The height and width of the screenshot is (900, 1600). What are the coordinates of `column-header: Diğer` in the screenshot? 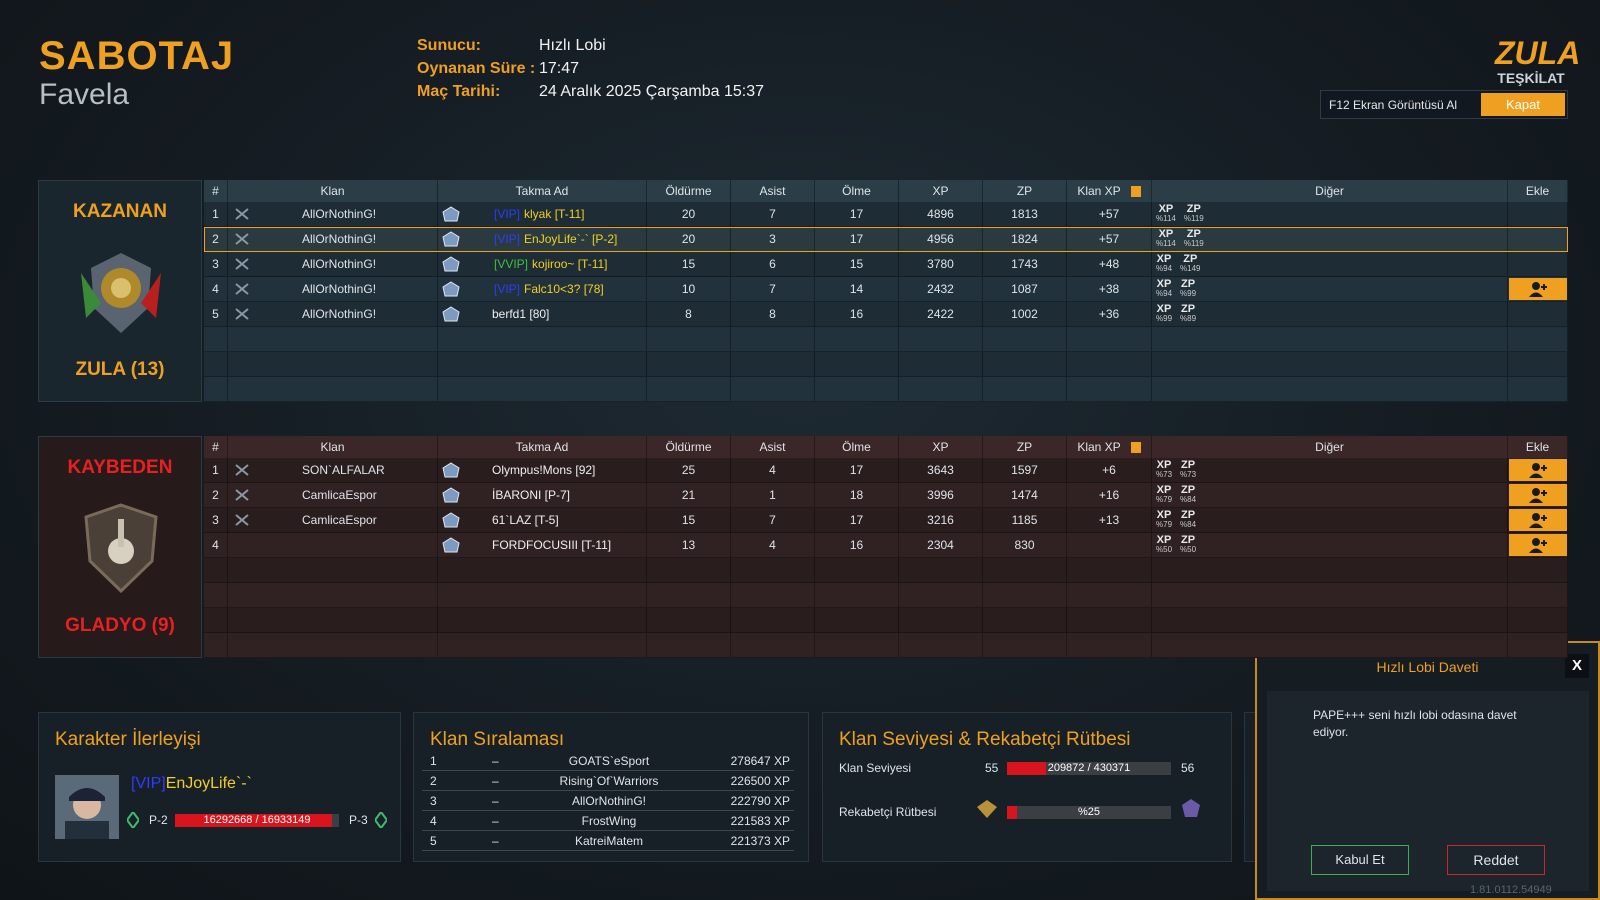 It's located at (1330, 191).